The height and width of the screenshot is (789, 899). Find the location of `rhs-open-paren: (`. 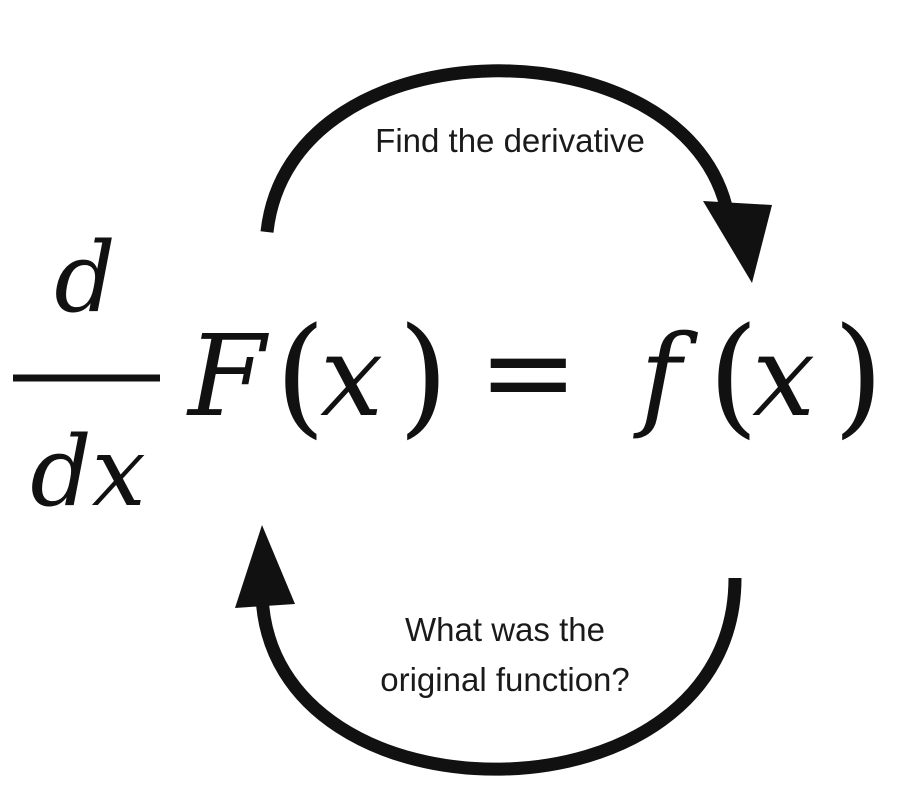

rhs-open-paren: ( is located at coordinates (733, 375).